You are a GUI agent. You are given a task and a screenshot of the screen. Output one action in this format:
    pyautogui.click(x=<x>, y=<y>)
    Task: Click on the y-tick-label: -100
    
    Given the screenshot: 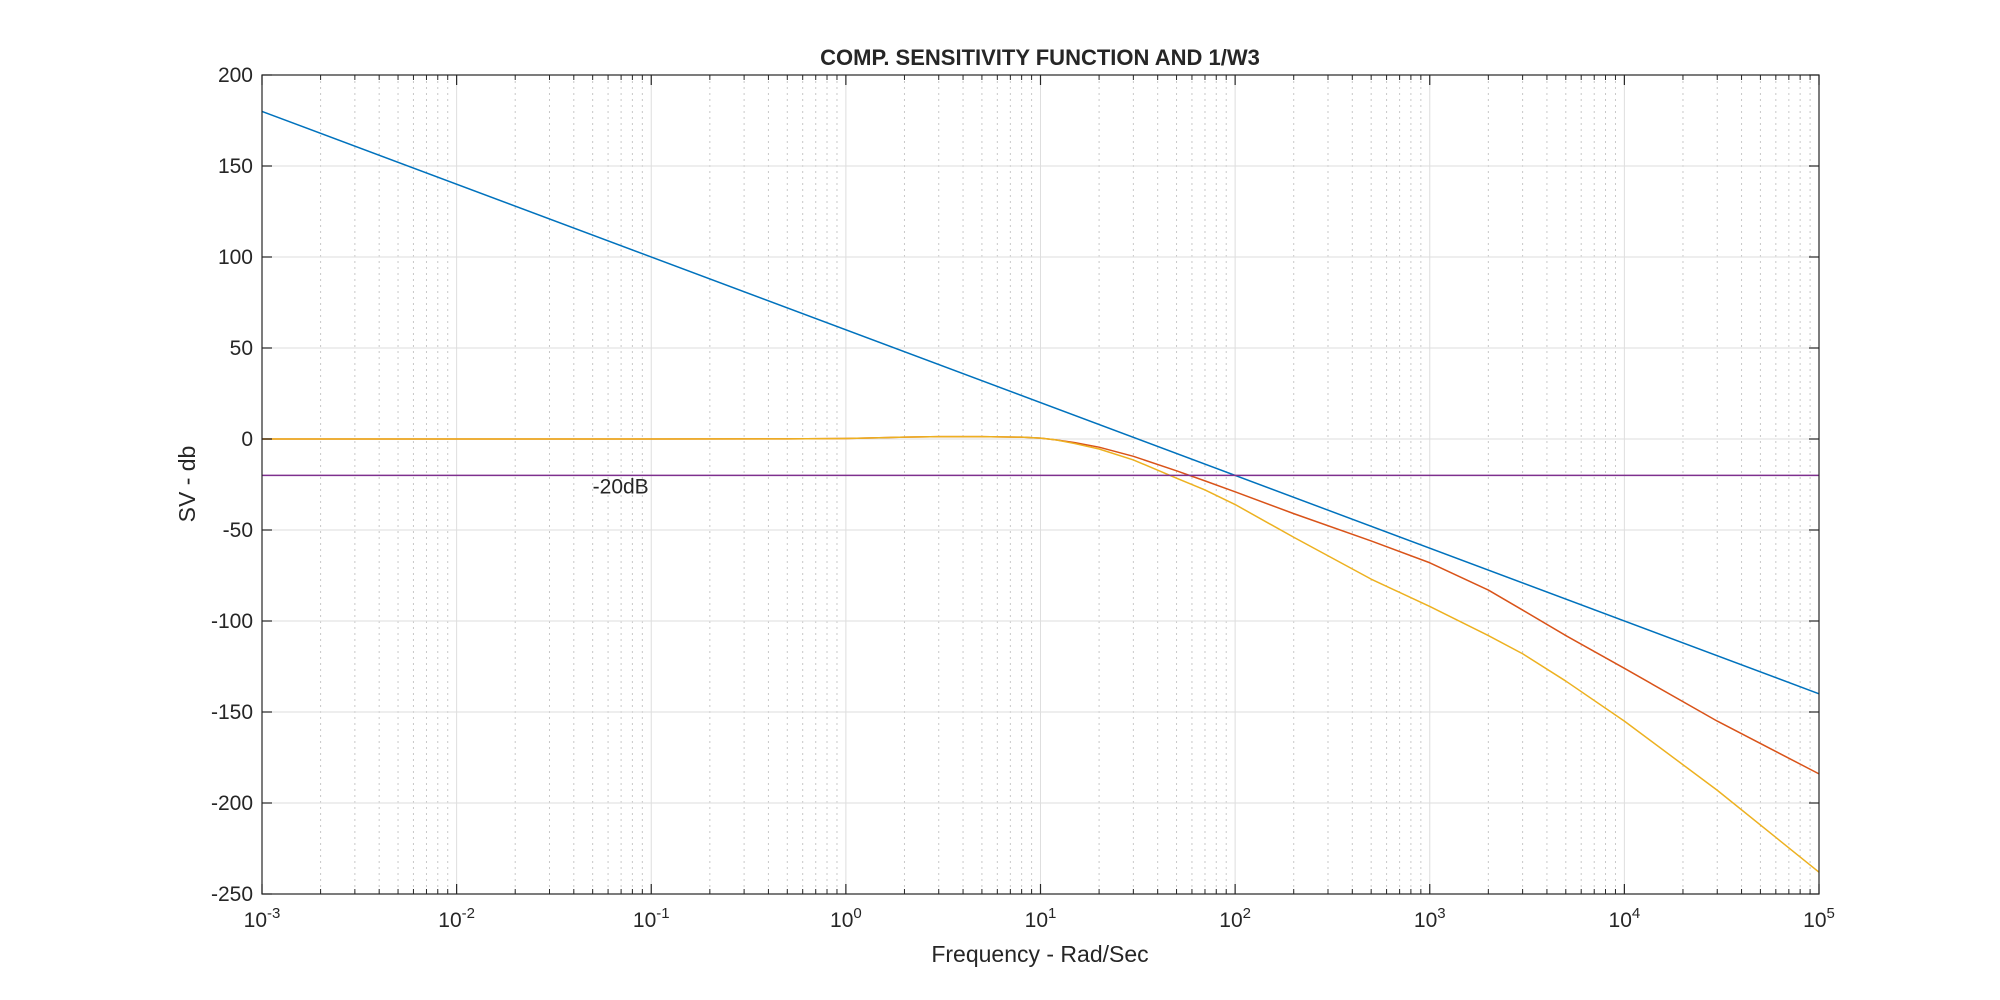 What is the action you would take?
    pyautogui.click(x=232, y=621)
    